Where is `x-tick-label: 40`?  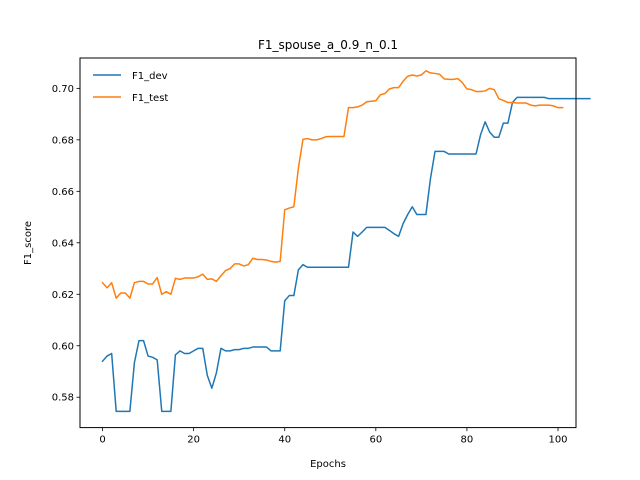 x-tick-label: 40 is located at coordinates (284, 440).